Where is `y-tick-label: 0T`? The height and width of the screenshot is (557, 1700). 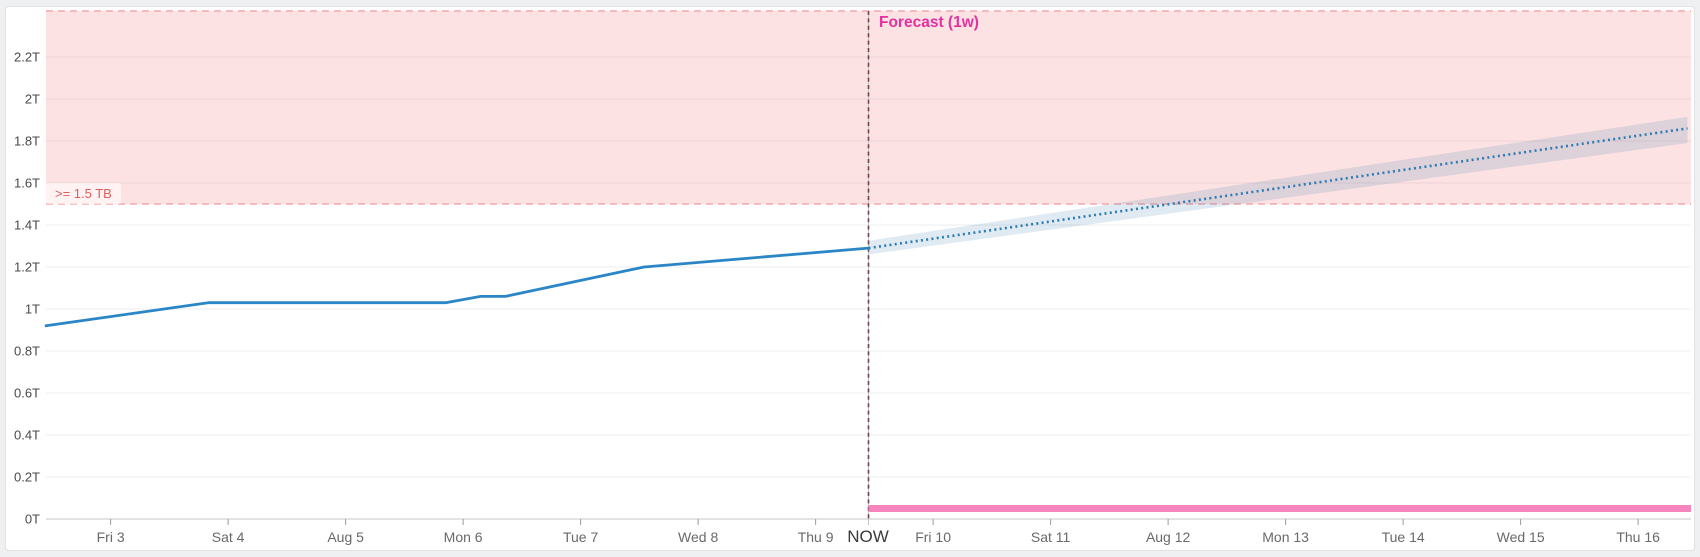
y-tick-label: 0T is located at coordinates (32, 519).